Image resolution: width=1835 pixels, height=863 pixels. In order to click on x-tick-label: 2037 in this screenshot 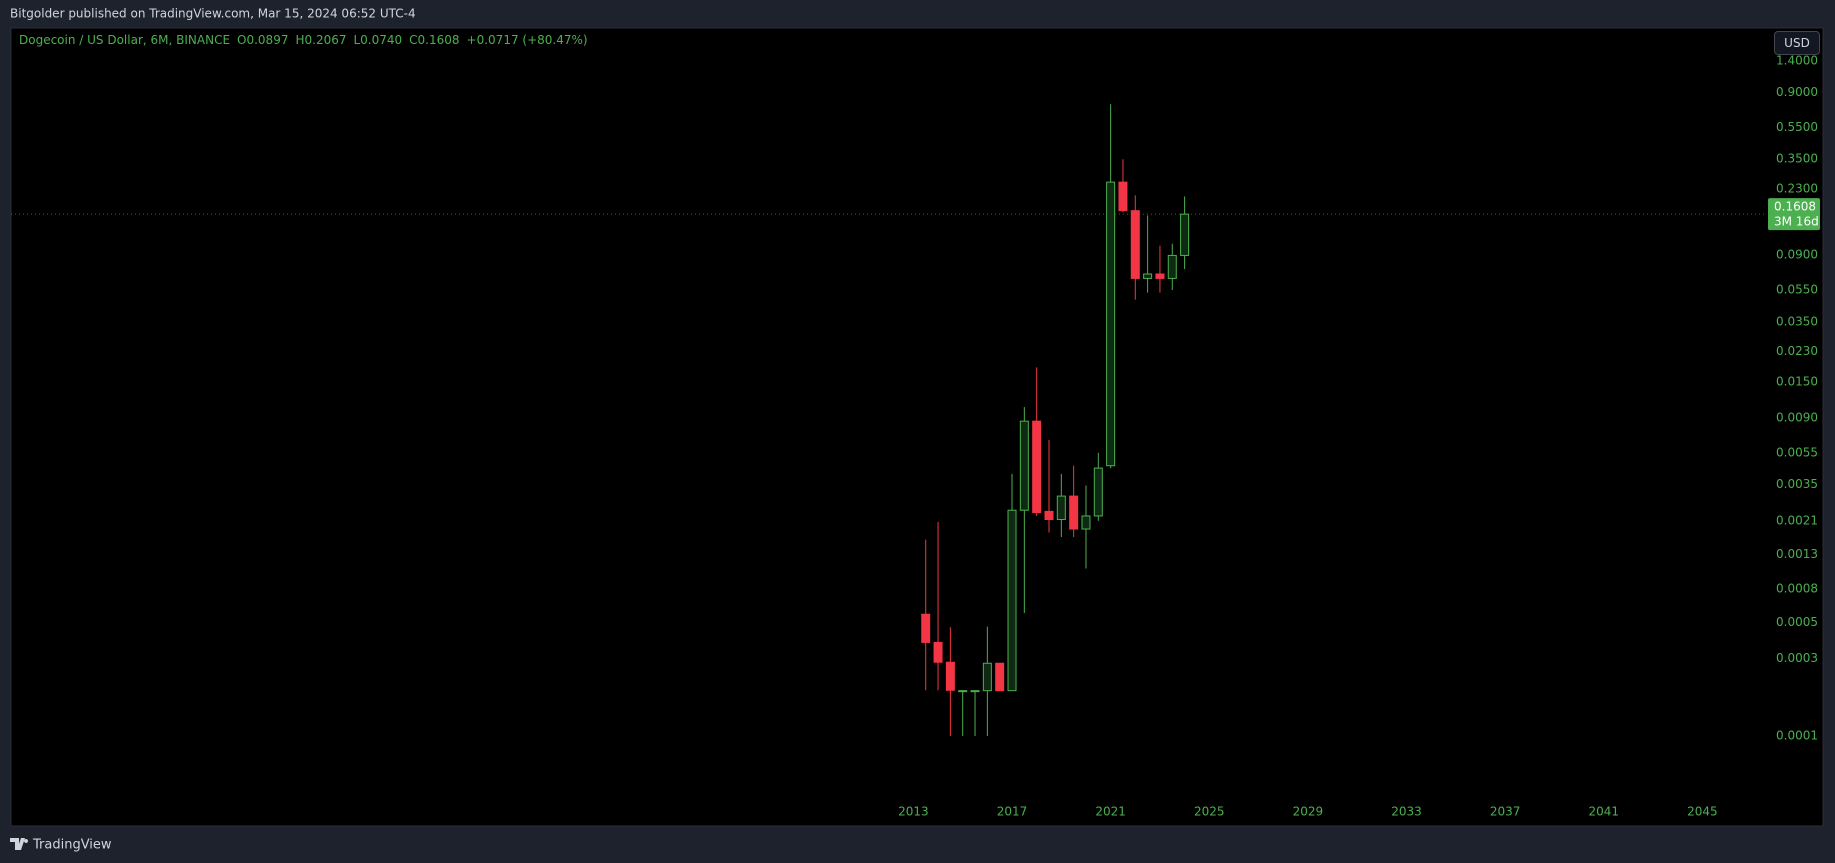, I will do `click(1505, 812)`.